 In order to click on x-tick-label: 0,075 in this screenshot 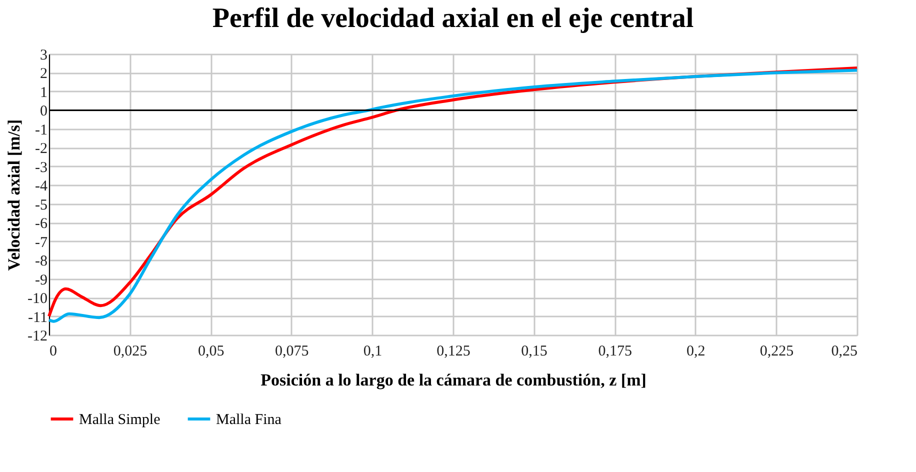, I will do `click(292, 352)`.